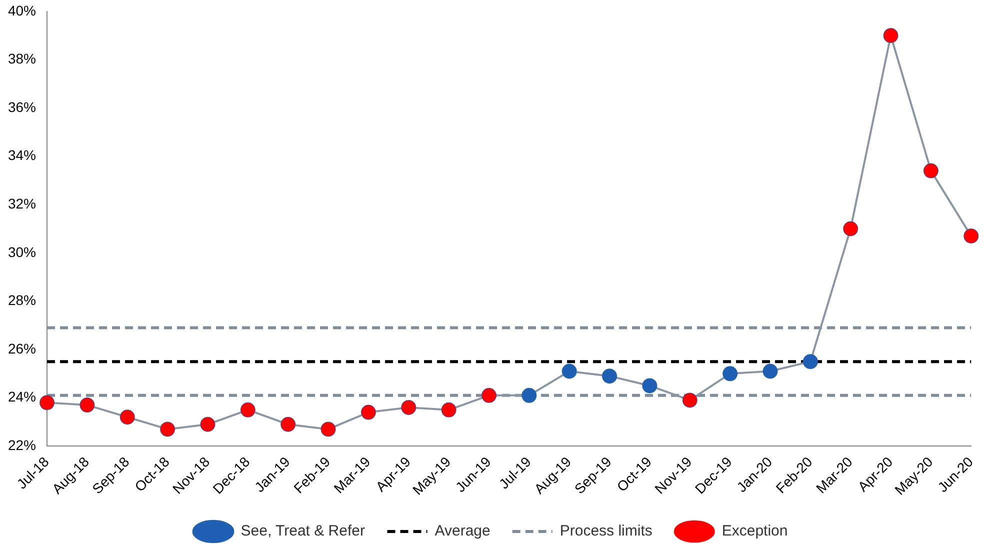  What do you see at coordinates (22, 348) in the screenshot?
I see `y-tick-label: 26%` at bounding box center [22, 348].